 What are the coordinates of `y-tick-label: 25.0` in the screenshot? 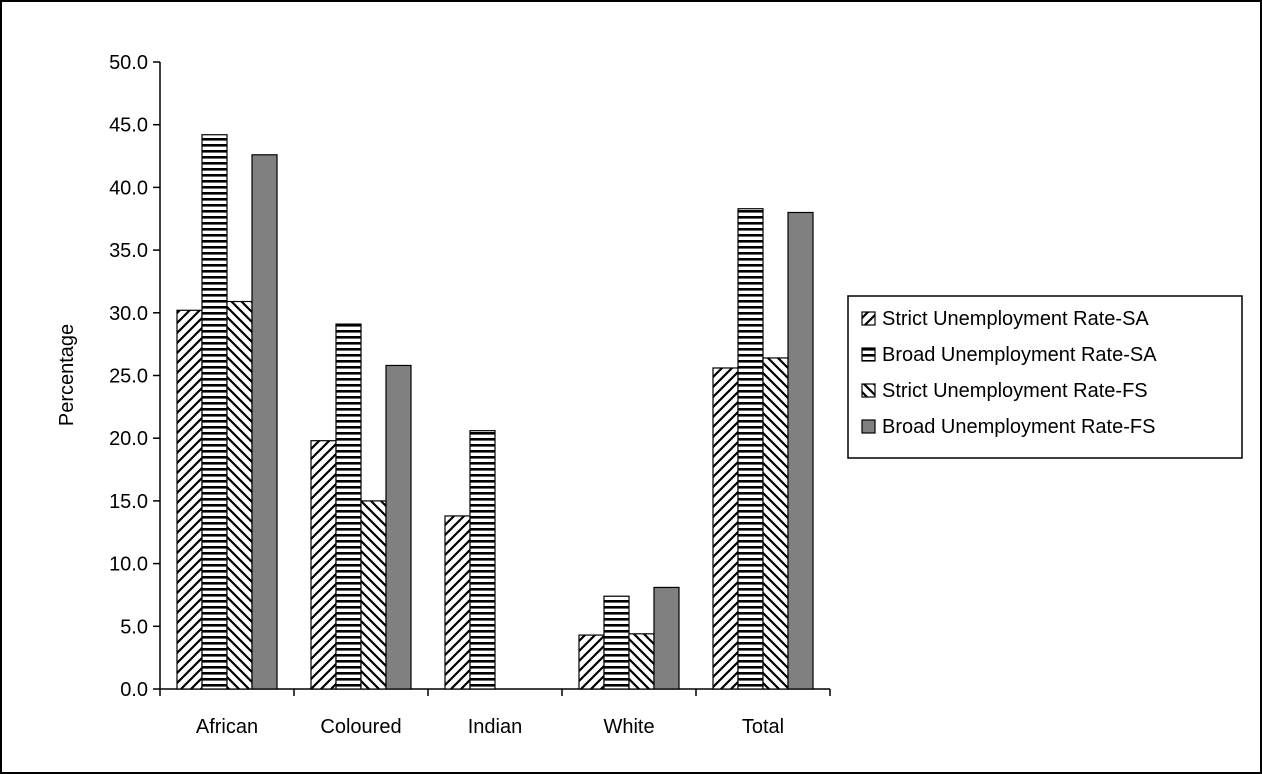 It's located at (128, 377).